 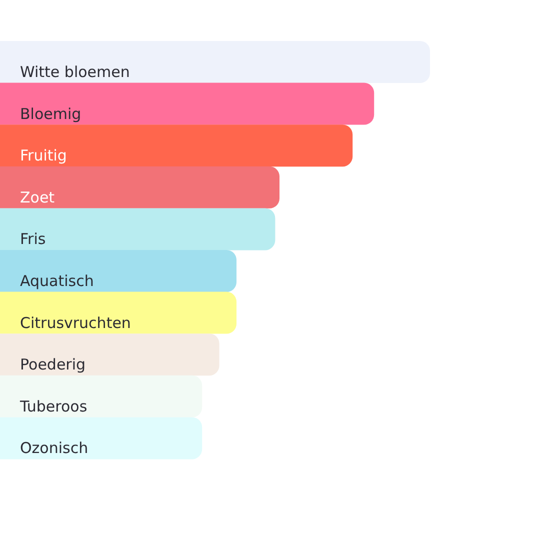 What do you see at coordinates (54, 448) in the screenshot?
I see `y-tick-label: Ozonisch` at bounding box center [54, 448].